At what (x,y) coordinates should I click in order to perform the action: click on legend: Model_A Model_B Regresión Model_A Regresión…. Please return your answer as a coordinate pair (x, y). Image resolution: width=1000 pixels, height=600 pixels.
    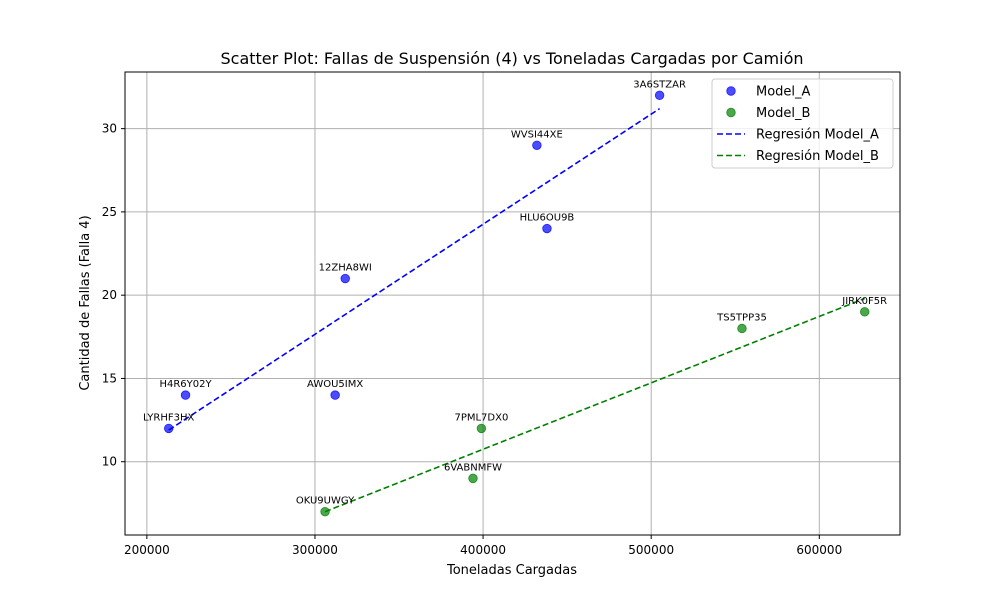
    Looking at the image, I should click on (802, 123).